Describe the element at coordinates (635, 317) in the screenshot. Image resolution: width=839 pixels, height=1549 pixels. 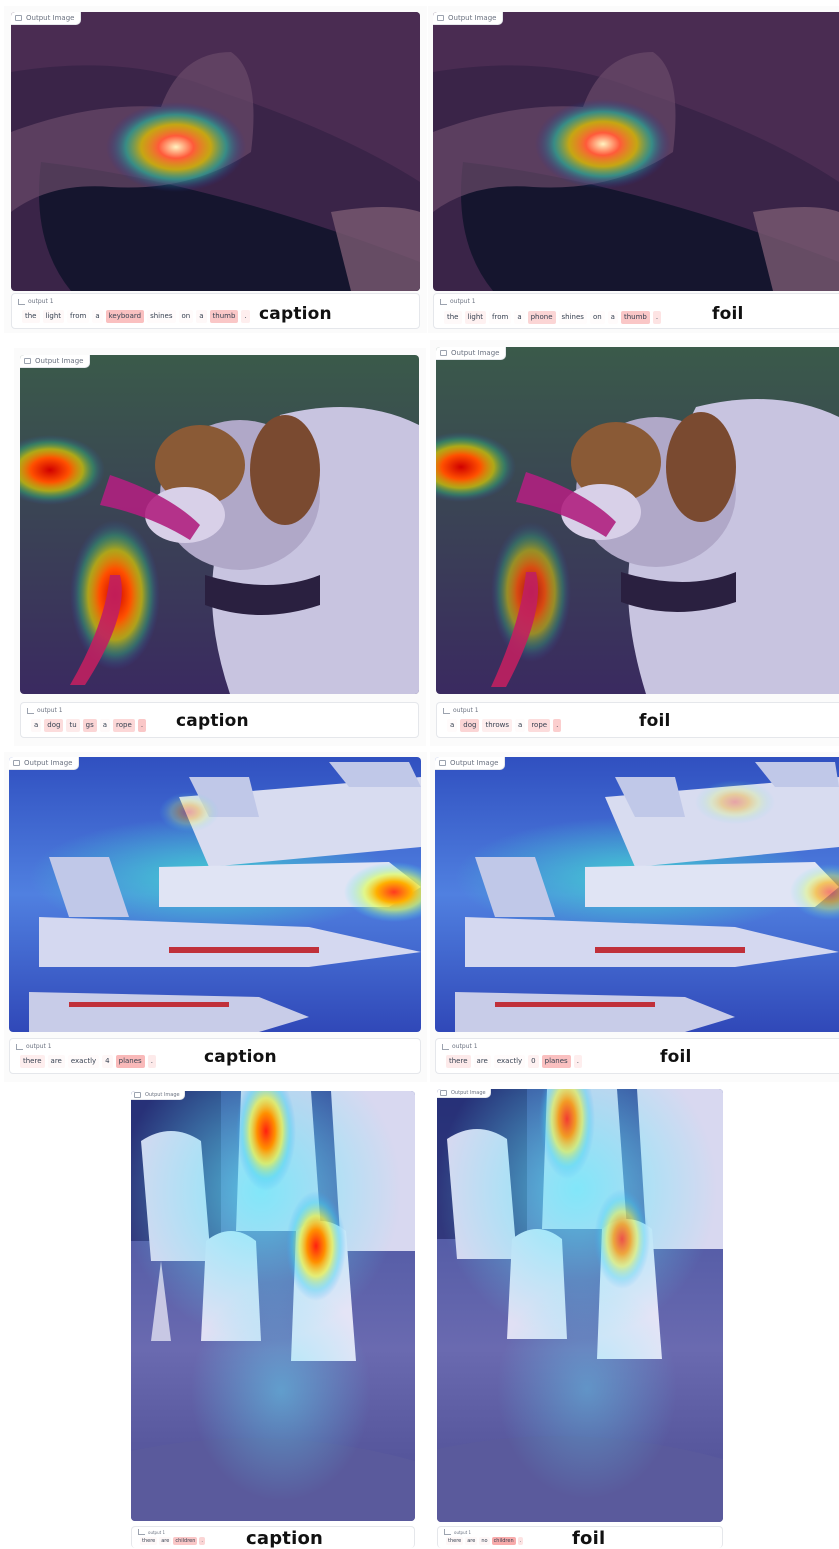
I see `token: thumb` at that location.